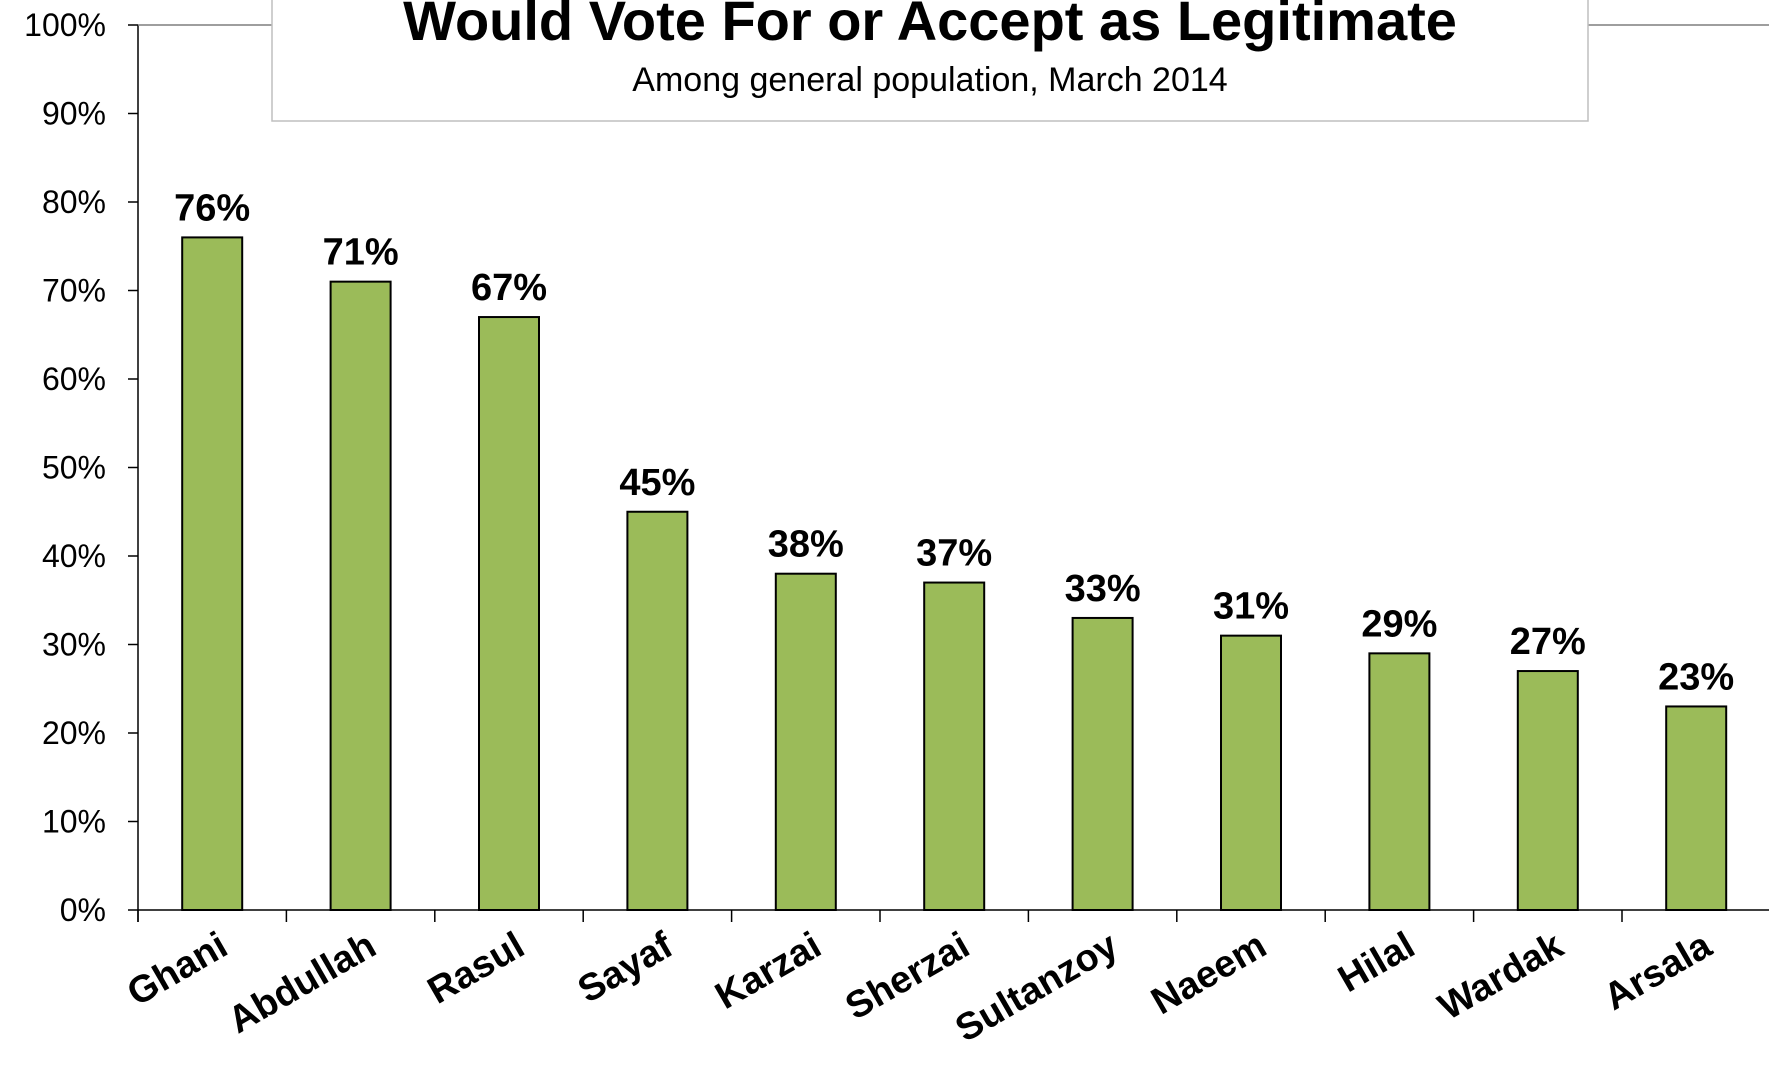  Describe the element at coordinates (74, 114) in the screenshot. I see `y-tick-label: 90%` at that location.